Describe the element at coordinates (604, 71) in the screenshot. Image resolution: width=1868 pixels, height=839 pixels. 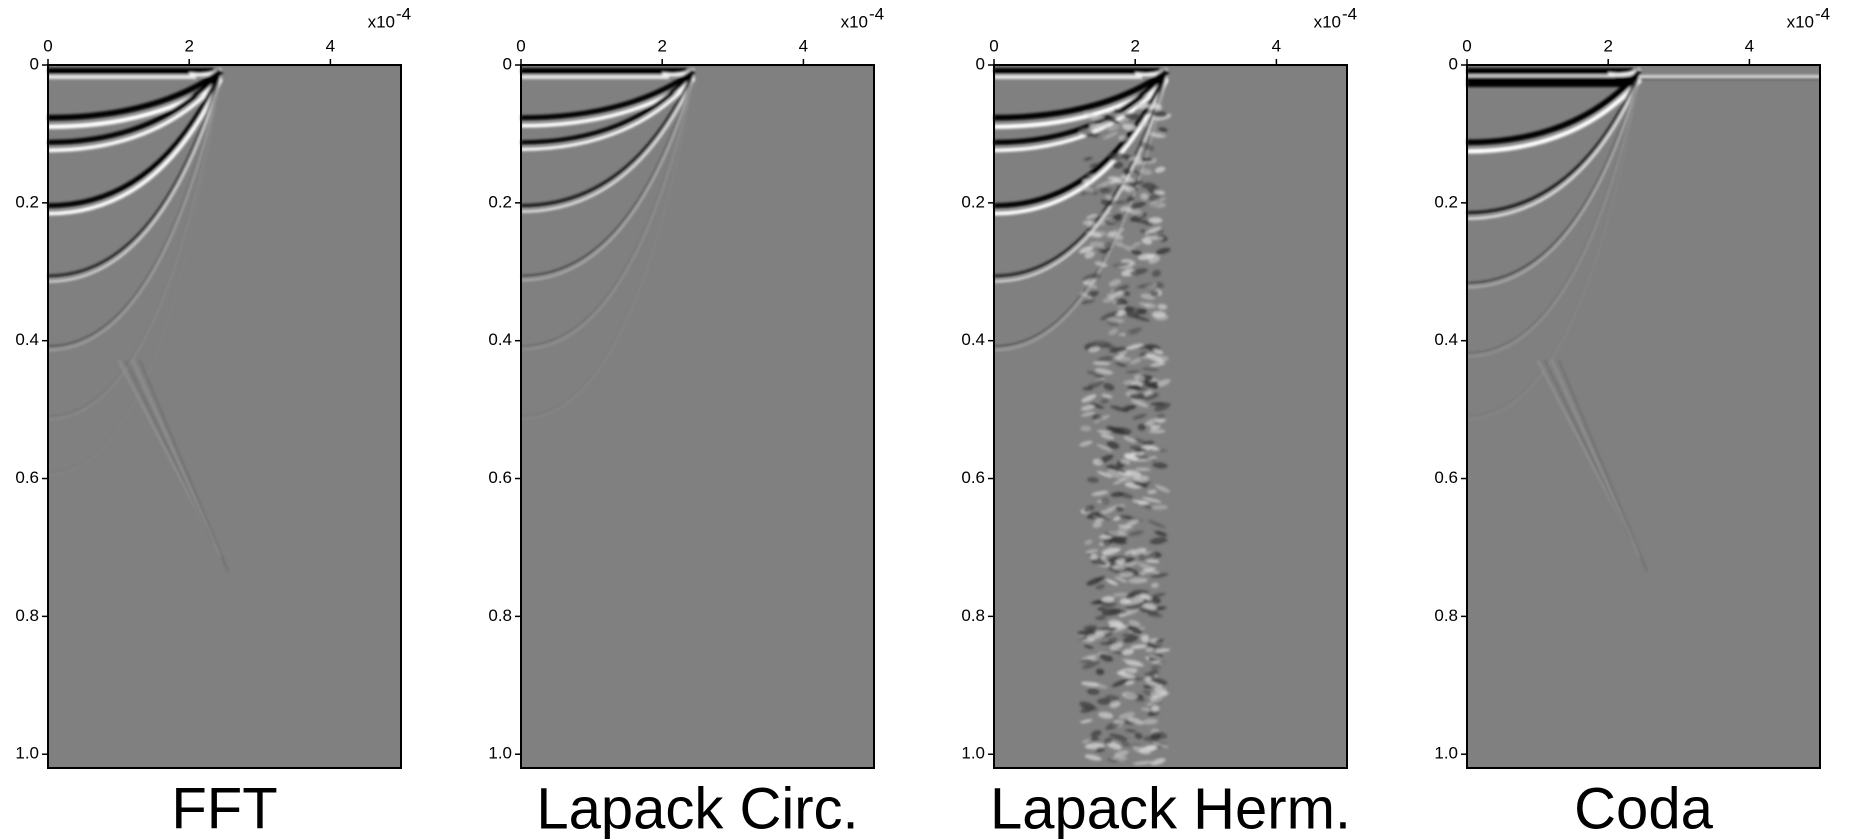
I see `direct-wave` at that location.